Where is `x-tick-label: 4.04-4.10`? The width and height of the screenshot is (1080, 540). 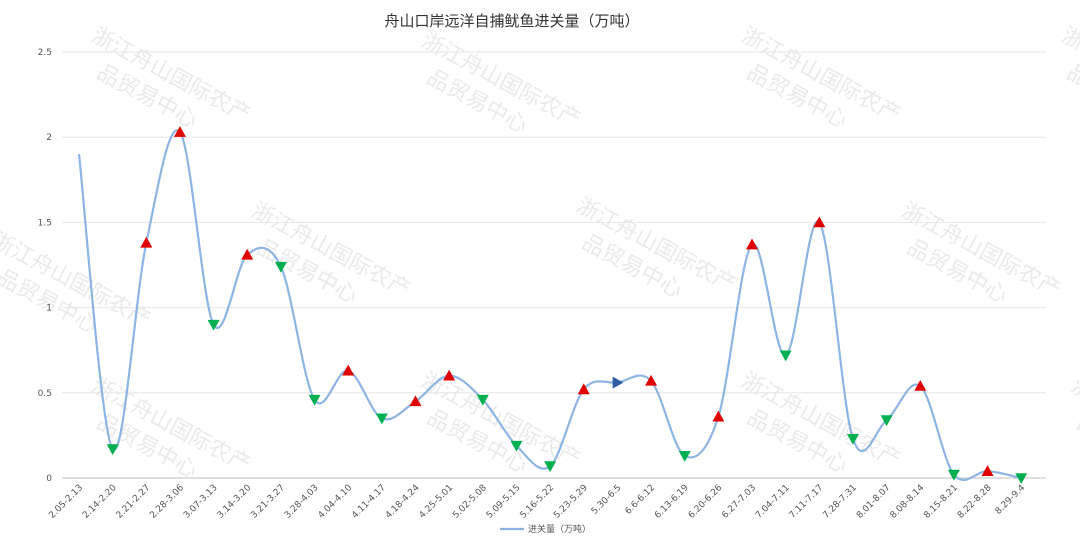
x-tick-label: 4.04-4.10 is located at coordinates (336, 502).